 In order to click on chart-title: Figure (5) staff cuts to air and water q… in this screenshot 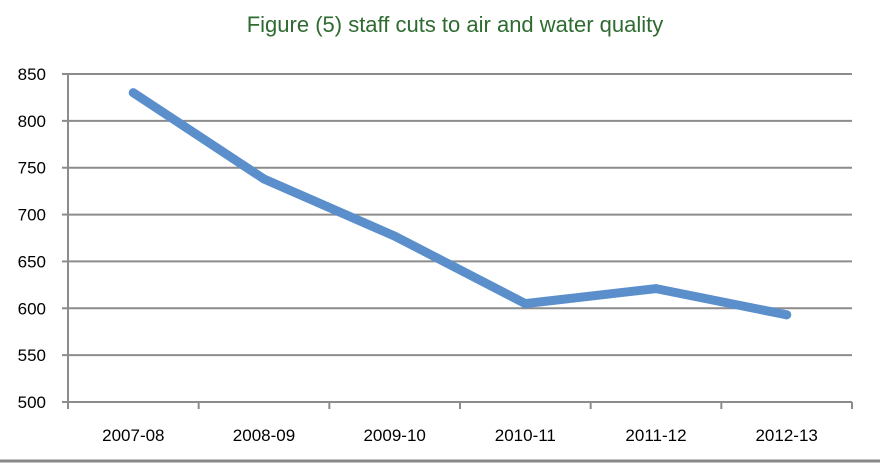, I will do `click(455, 24)`.